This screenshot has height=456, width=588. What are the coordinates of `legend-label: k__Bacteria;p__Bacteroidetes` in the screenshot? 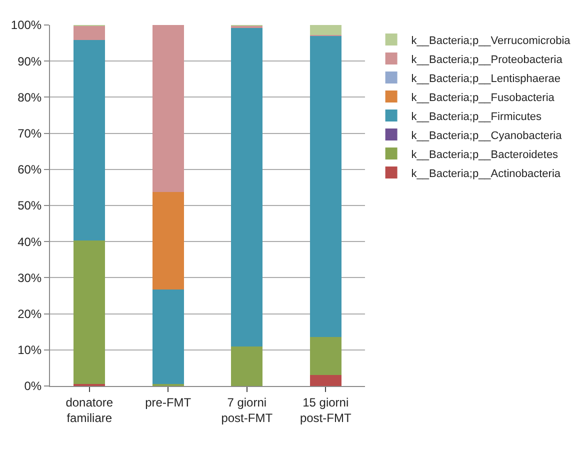 It's located at (485, 154).